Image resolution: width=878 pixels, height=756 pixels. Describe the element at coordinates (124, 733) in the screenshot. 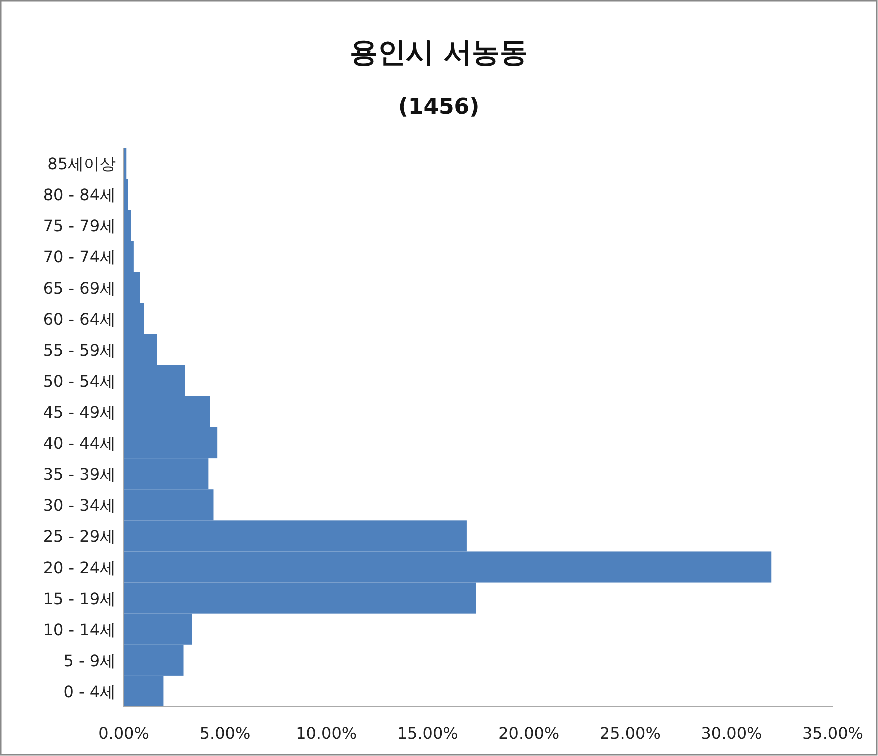

I see `x-tick-label: 0.00%` at that location.